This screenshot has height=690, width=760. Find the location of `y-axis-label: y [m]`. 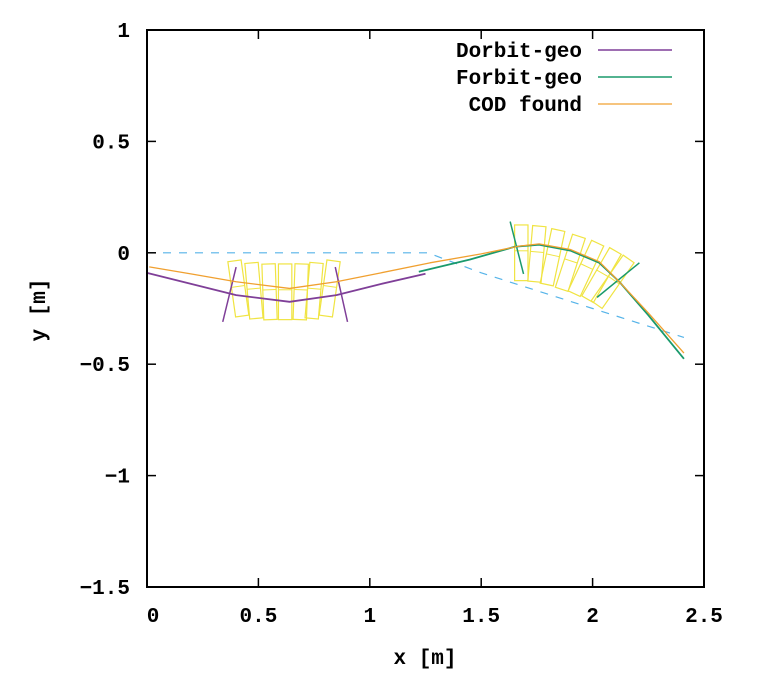

y-axis-label: y [m] is located at coordinates (40, 309).